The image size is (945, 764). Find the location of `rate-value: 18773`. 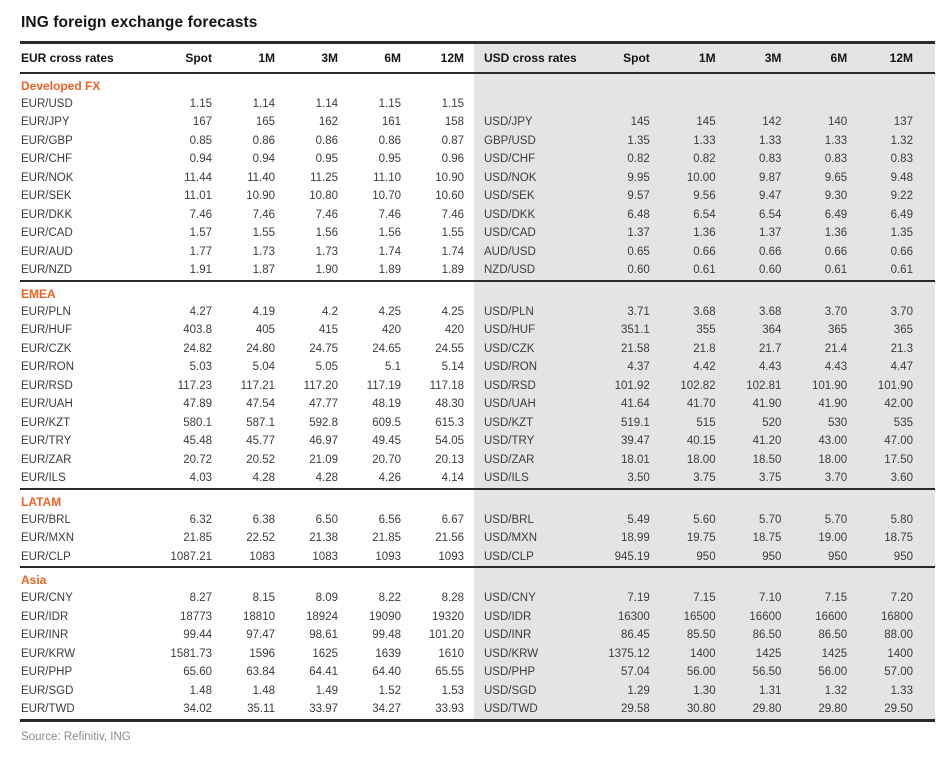

rate-value: 18773 is located at coordinates (196, 616).